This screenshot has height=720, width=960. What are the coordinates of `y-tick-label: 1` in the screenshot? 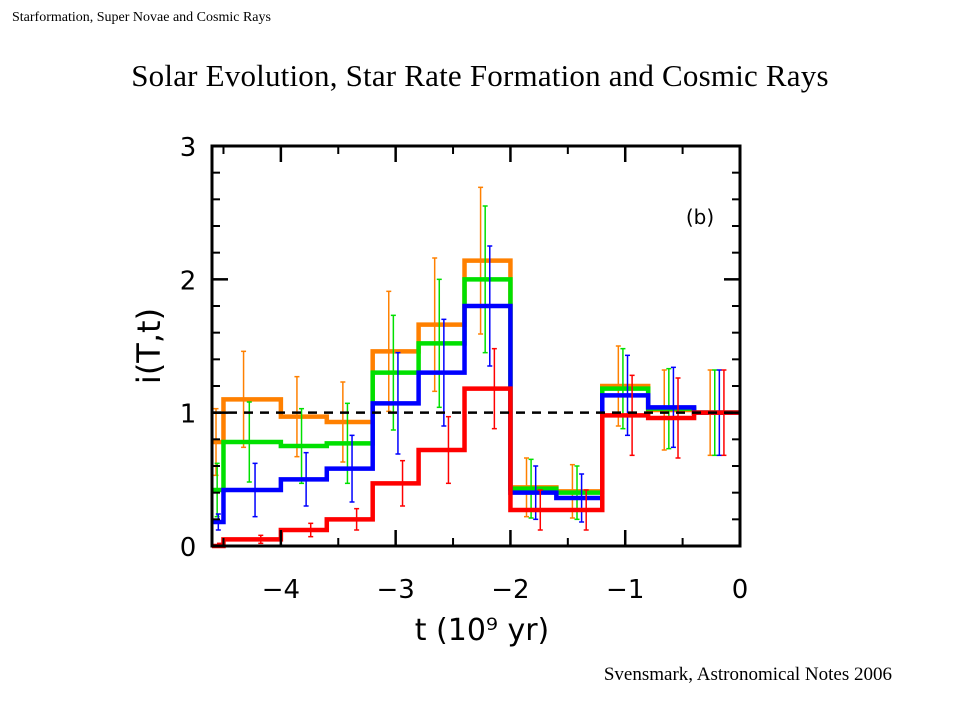 It's located at (188, 415).